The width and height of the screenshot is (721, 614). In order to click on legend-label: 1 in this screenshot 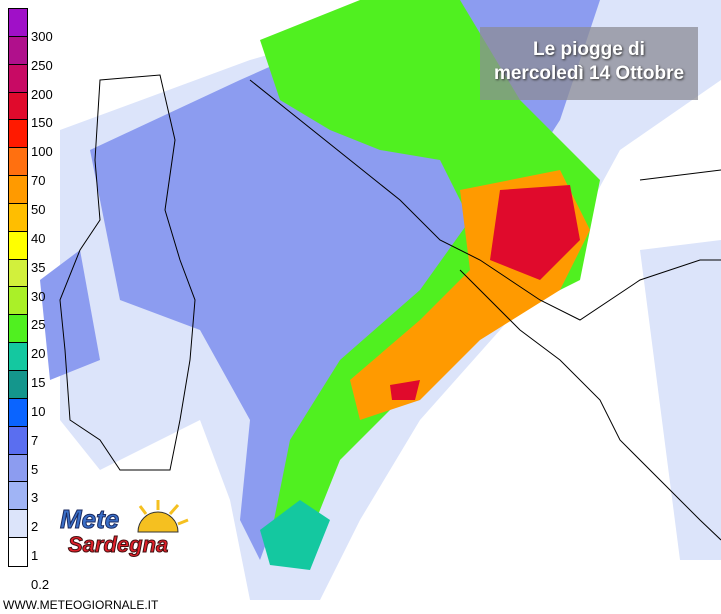, I will do `click(35, 556)`.